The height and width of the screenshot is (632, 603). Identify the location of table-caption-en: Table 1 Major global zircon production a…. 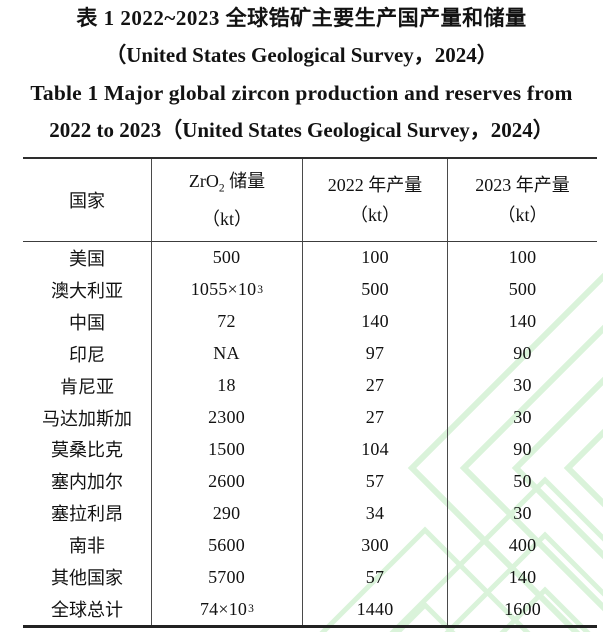
(301, 93).